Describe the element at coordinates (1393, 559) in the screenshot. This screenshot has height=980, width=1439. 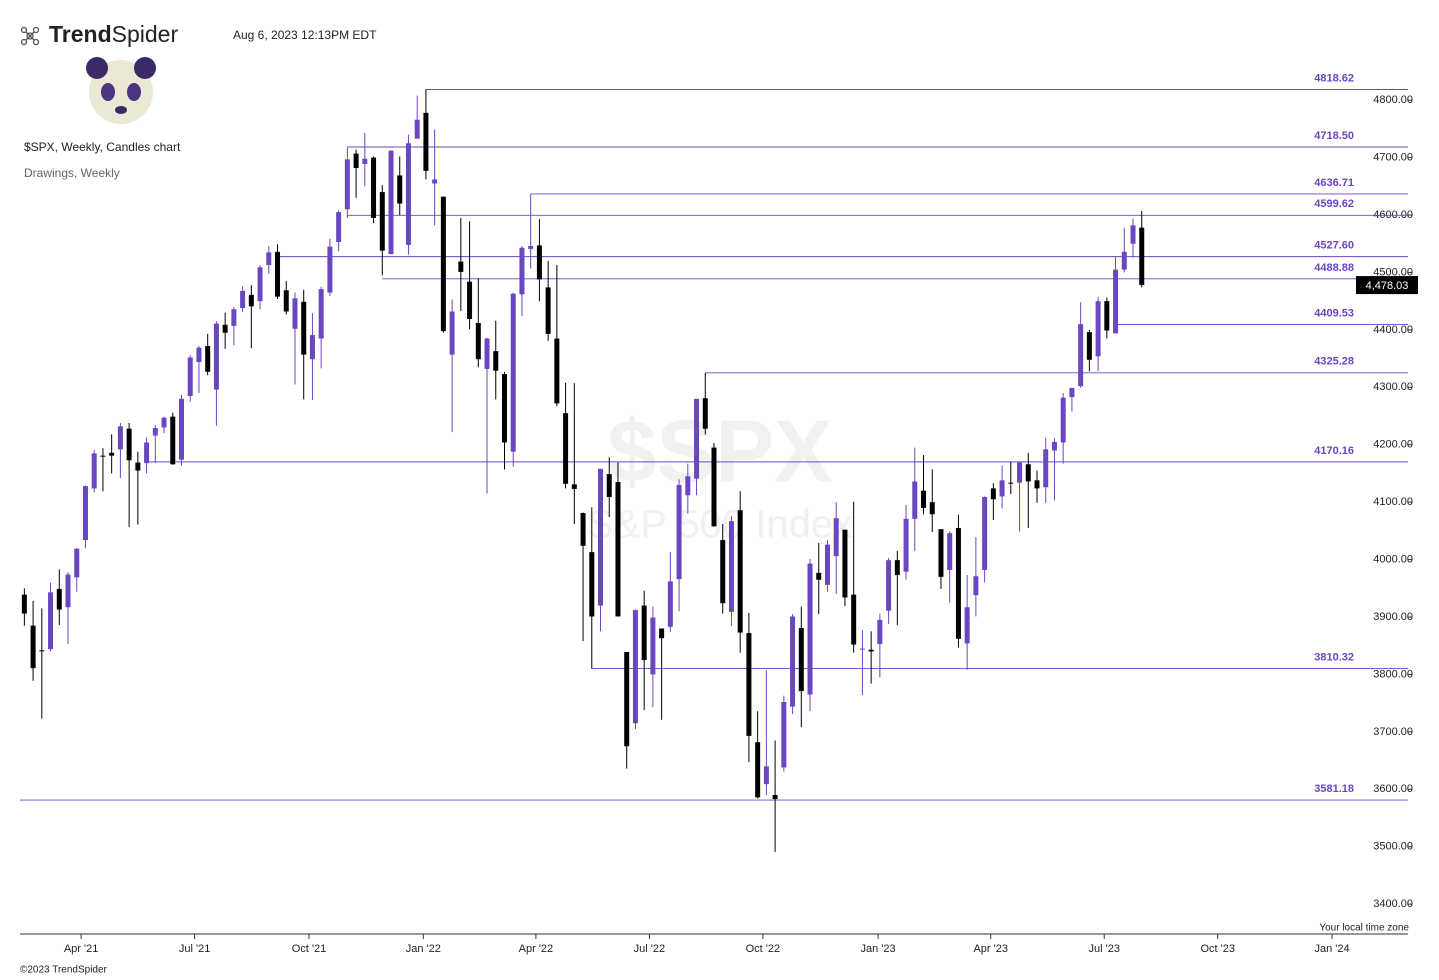
I see `y-tick-label: 4000.00` at that location.